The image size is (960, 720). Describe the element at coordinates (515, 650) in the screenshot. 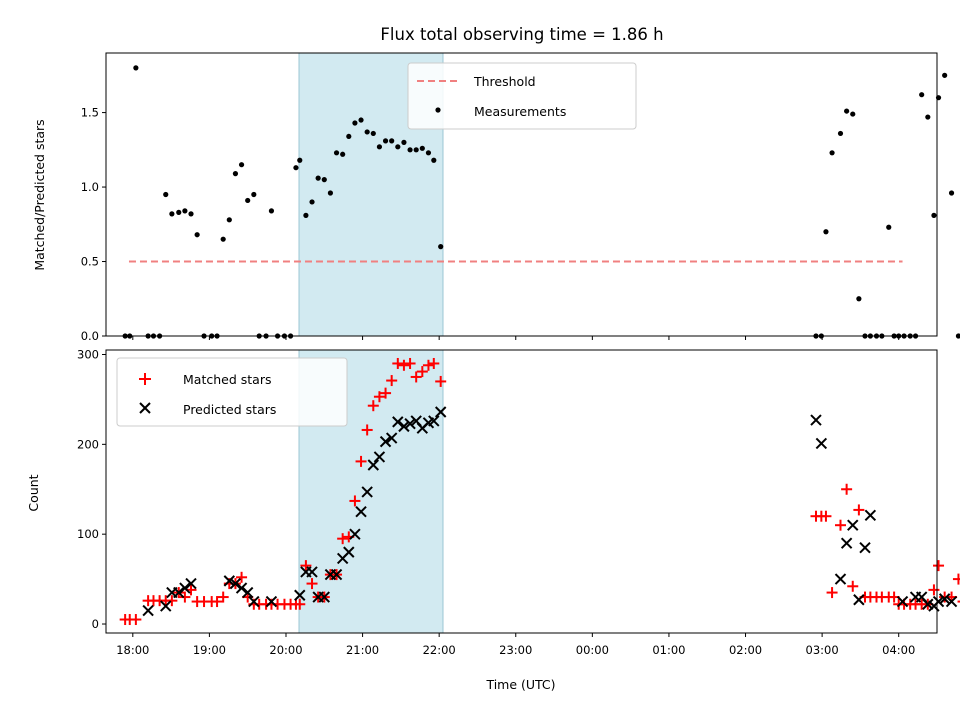

I see `x-tick-label: 23:00` at that location.